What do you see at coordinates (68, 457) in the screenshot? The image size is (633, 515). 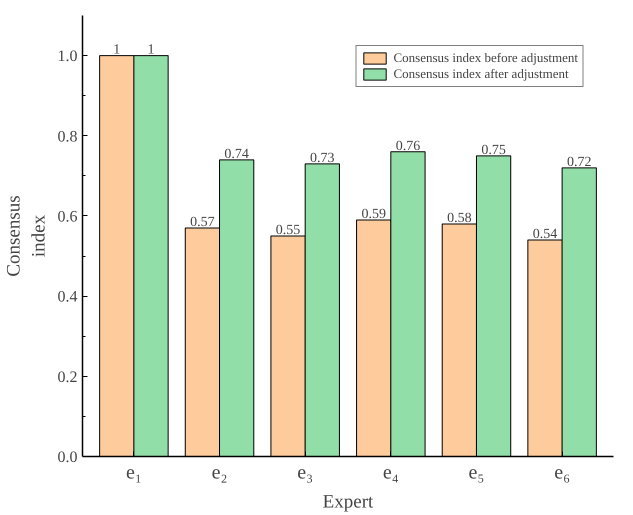 I see `y-tick-label: 0.0` at bounding box center [68, 457].